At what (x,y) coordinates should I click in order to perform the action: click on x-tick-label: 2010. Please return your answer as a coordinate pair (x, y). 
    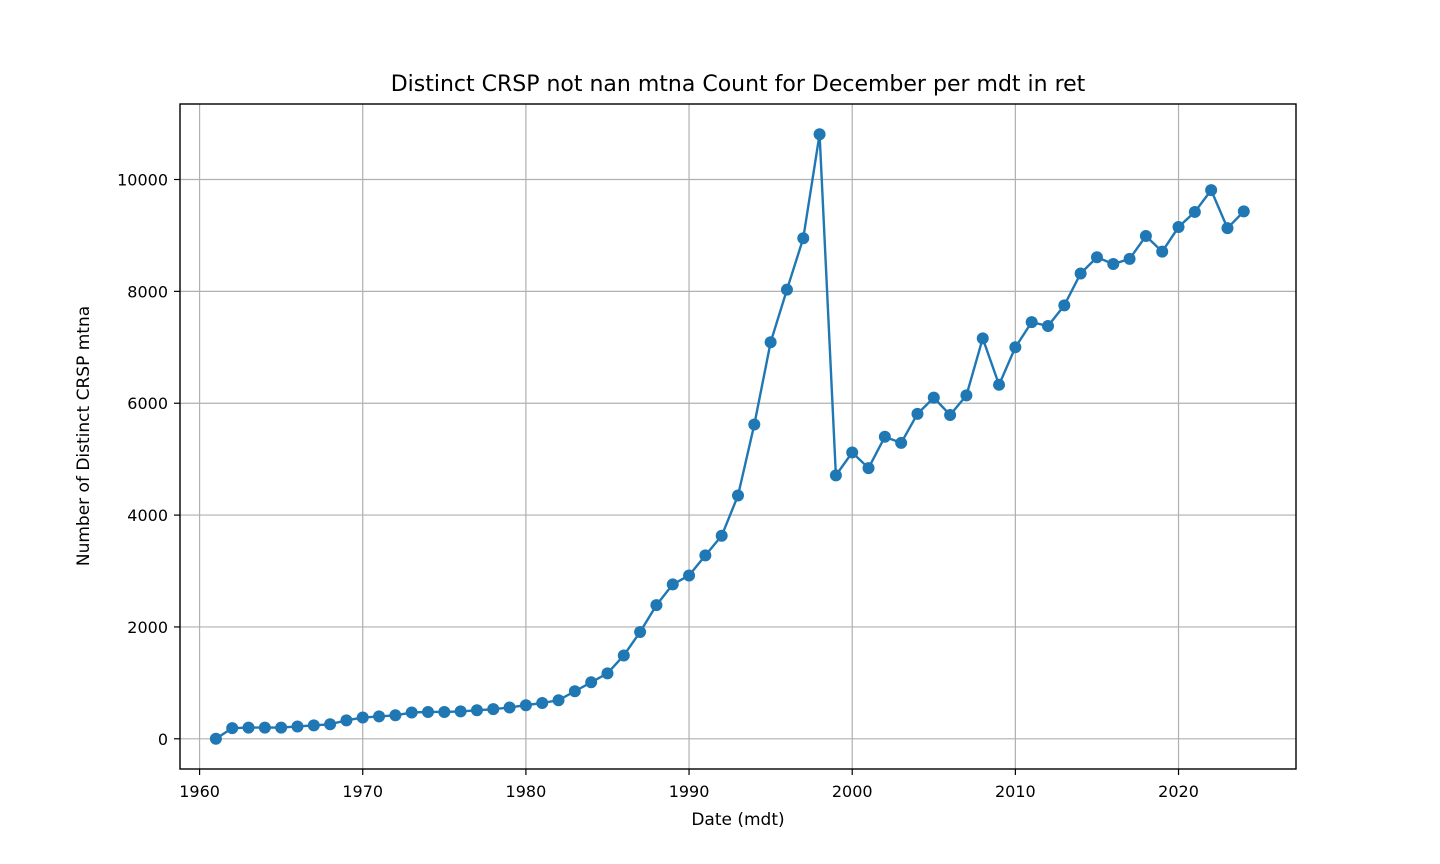
    Looking at the image, I should click on (1015, 791).